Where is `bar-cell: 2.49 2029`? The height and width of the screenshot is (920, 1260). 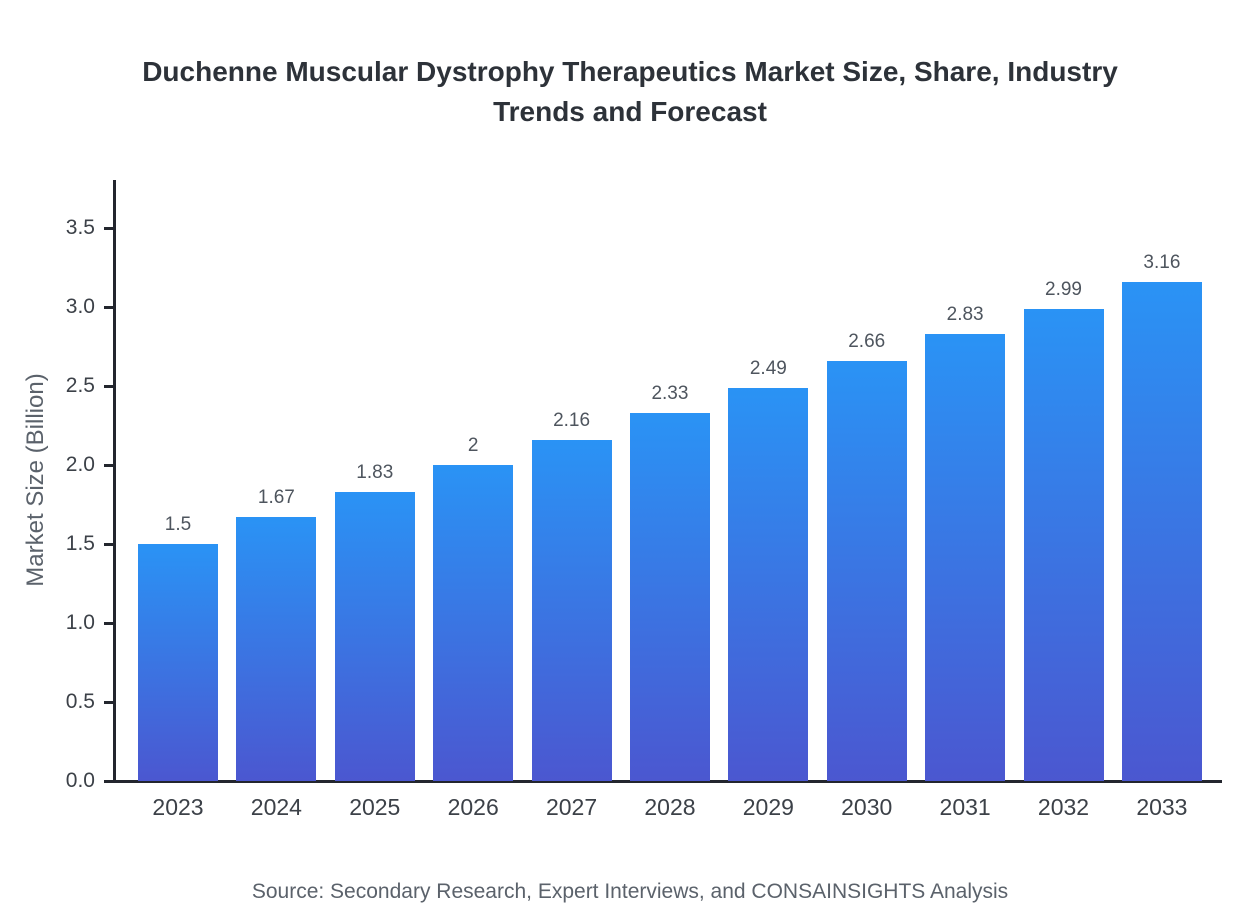
bar-cell: 2.49 2029 is located at coordinates (768, 589).